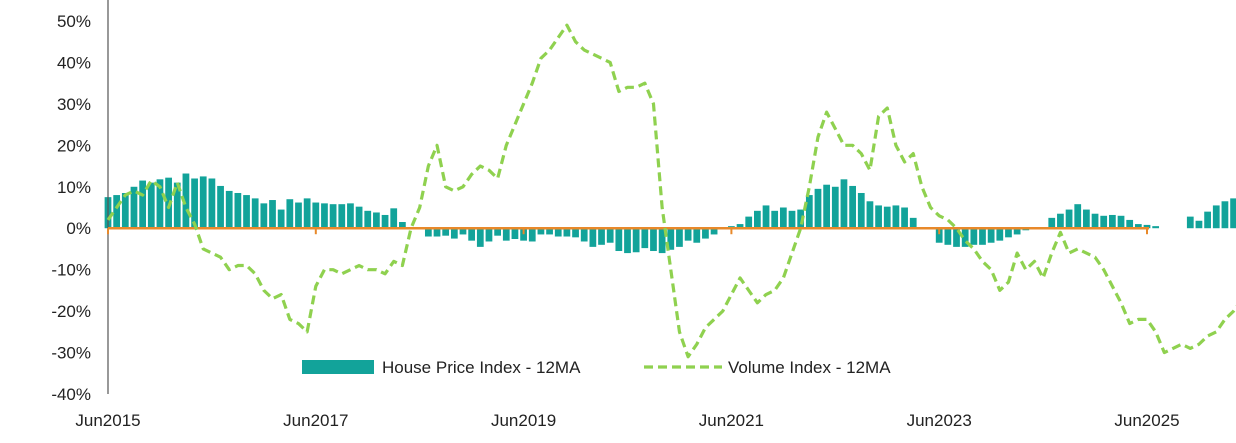  What do you see at coordinates (107, 420) in the screenshot?
I see `x-tick-label: Jun2015` at bounding box center [107, 420].